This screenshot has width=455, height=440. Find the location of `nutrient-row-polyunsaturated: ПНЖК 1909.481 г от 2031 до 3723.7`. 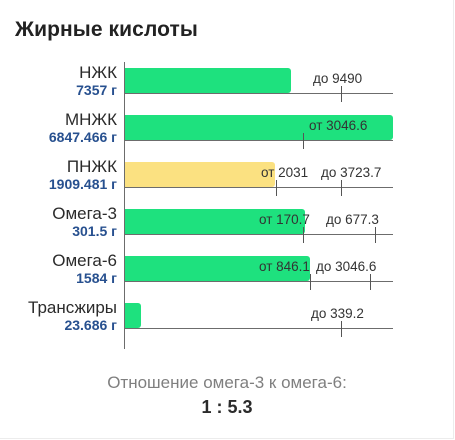

nutrient-row-polyunsaturated: ПНЖК 1909.481 г от 2031 до 3723.7 is located at coordinates (227, 181).